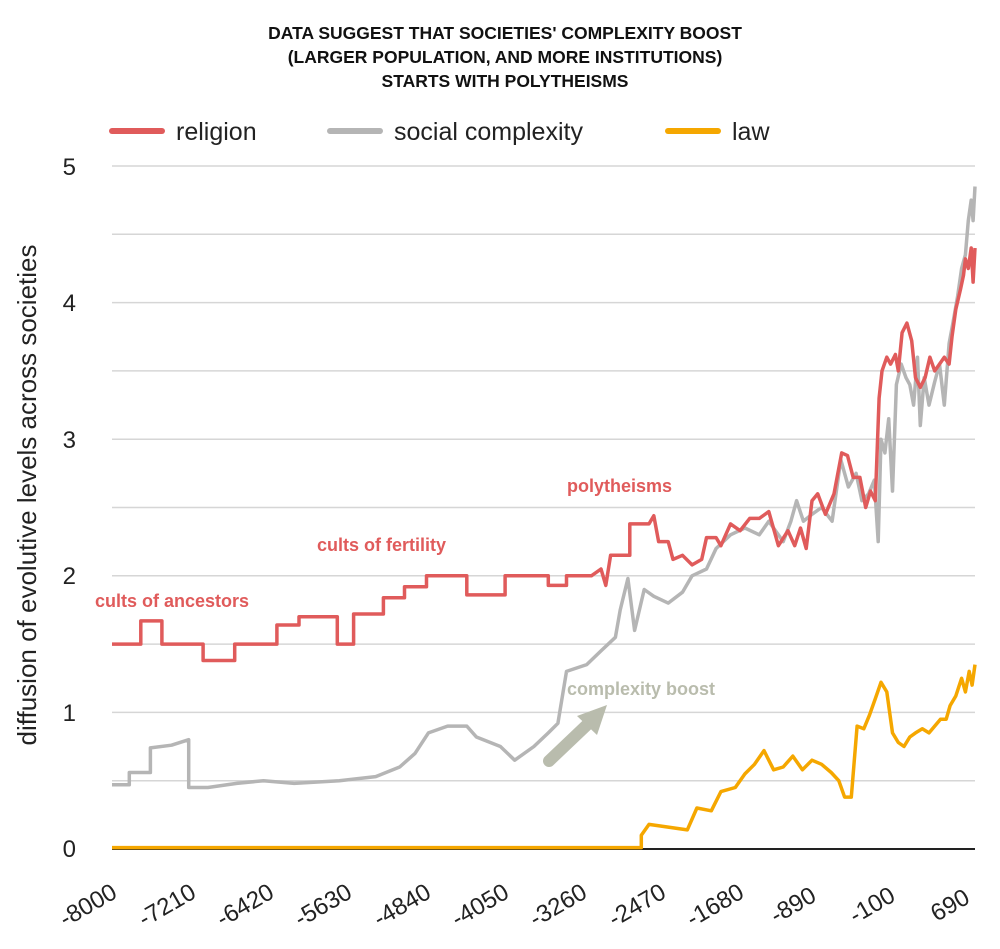 This screenshot has width=1000, height=949. Describe the element at coordinates (950, 905) in the screenshot. I see `x-tick-label: 690` at that location.